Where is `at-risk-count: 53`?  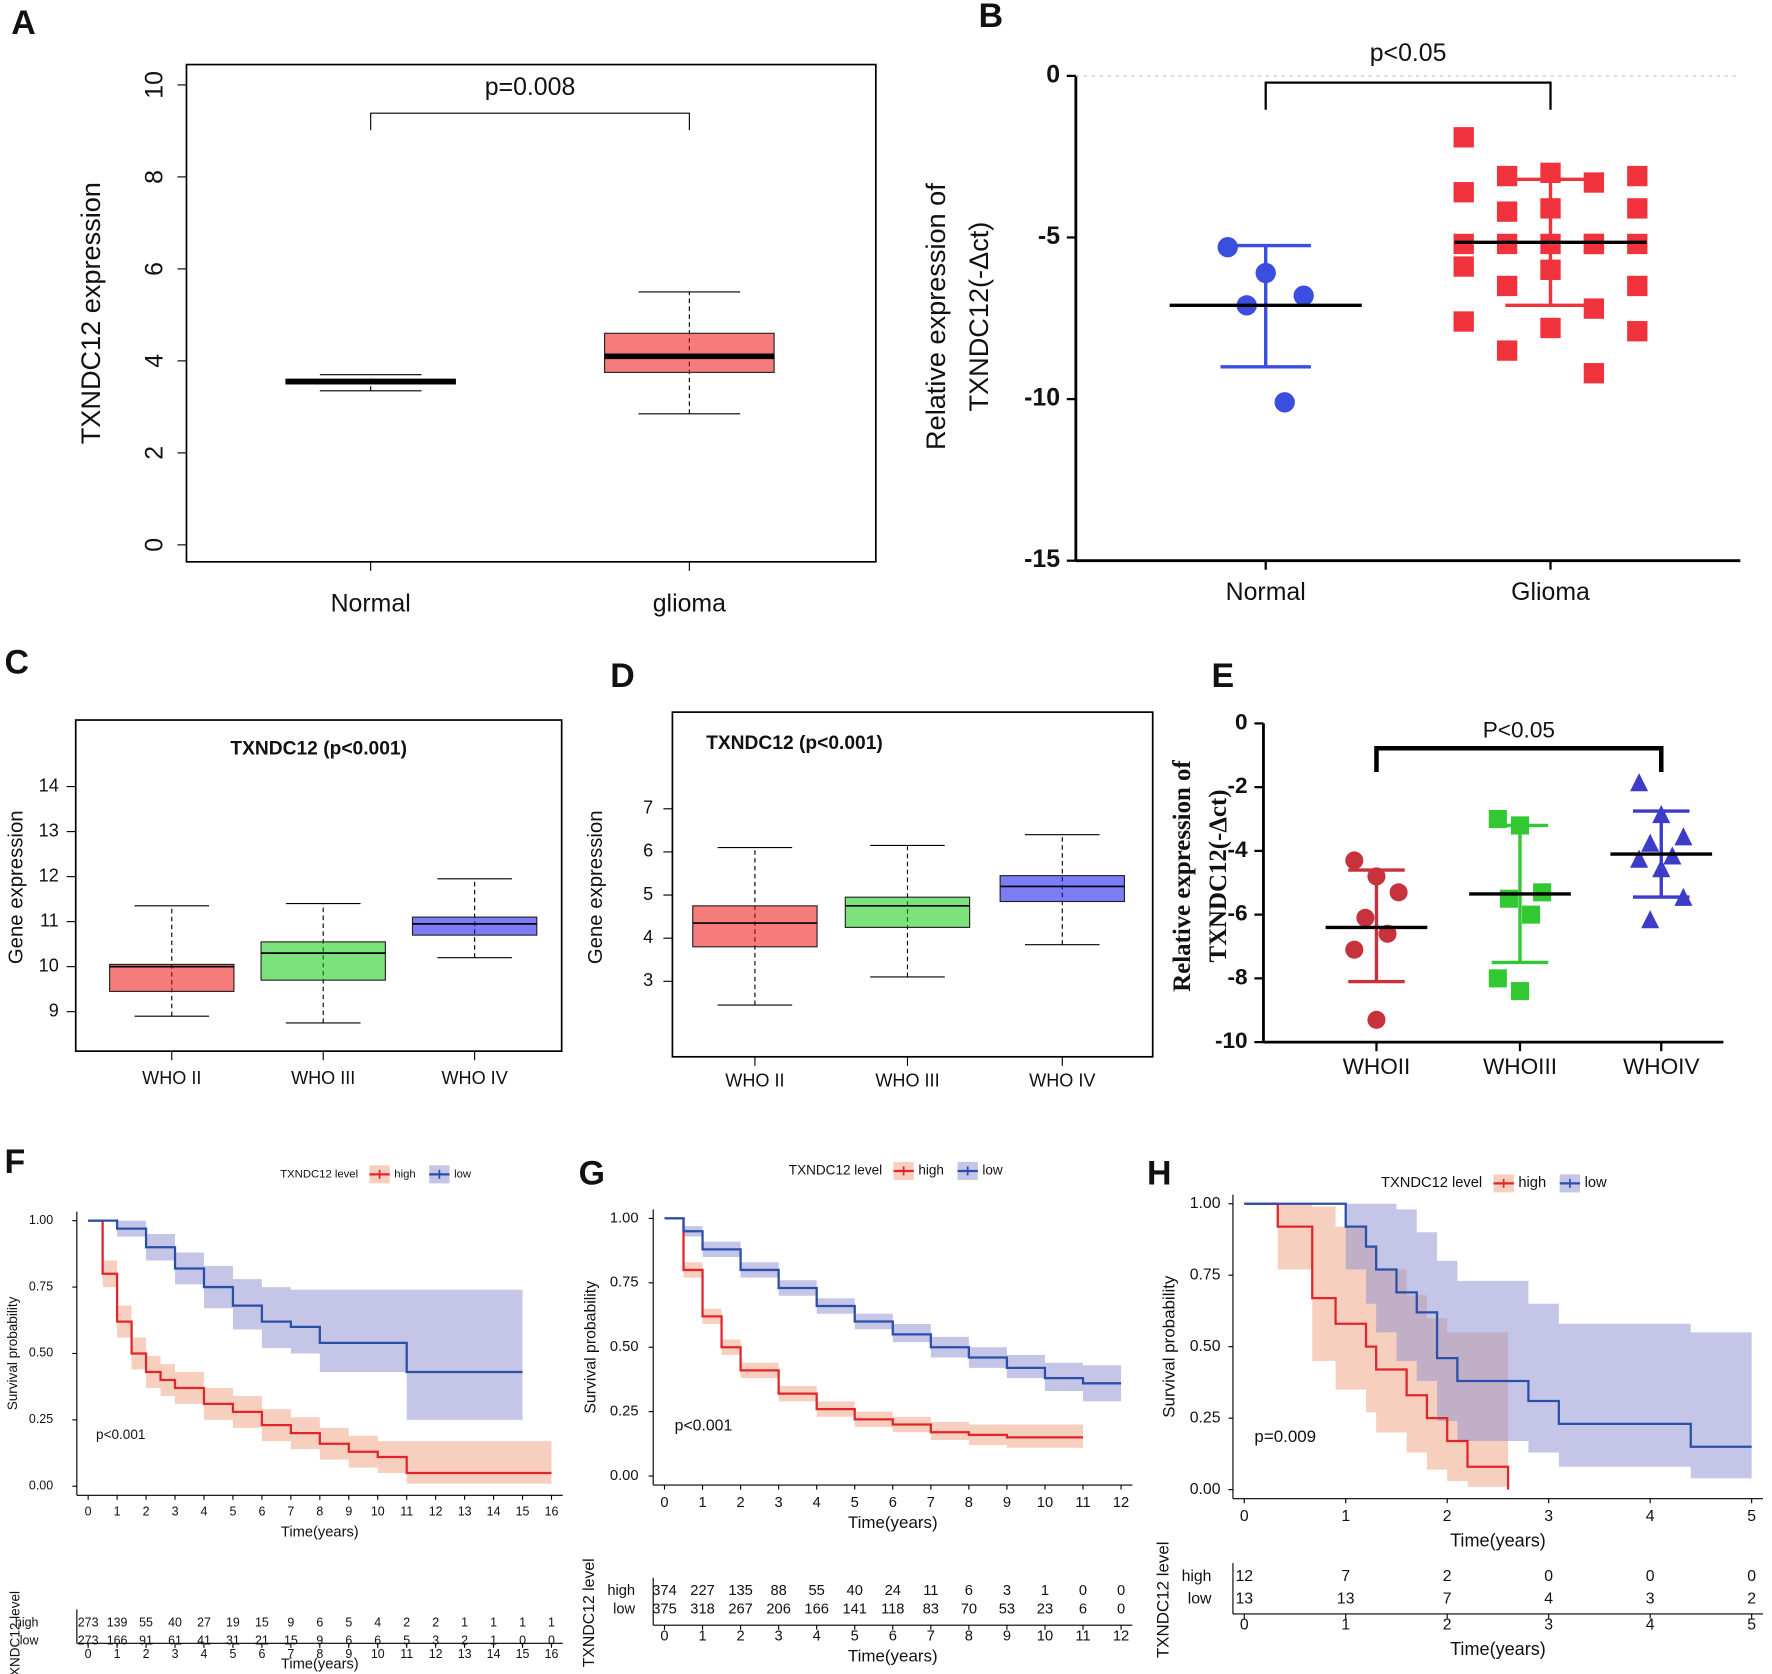
at-risk-count: 53 is located at coordinates (1007, 1609).